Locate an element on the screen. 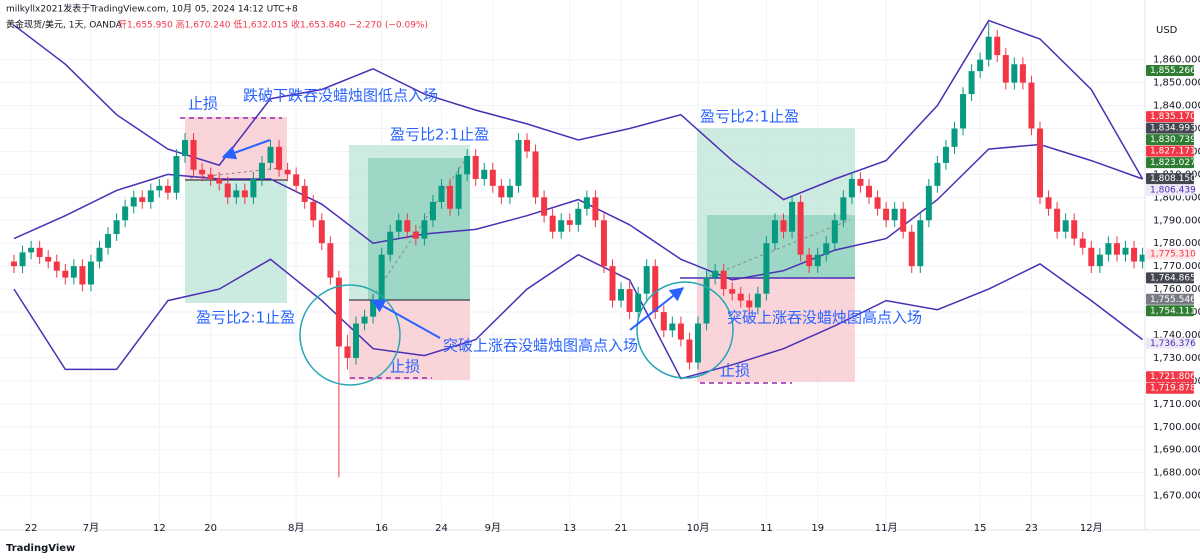  y-tick-label: 1,670.000 is located at coordinates (1176, 496).